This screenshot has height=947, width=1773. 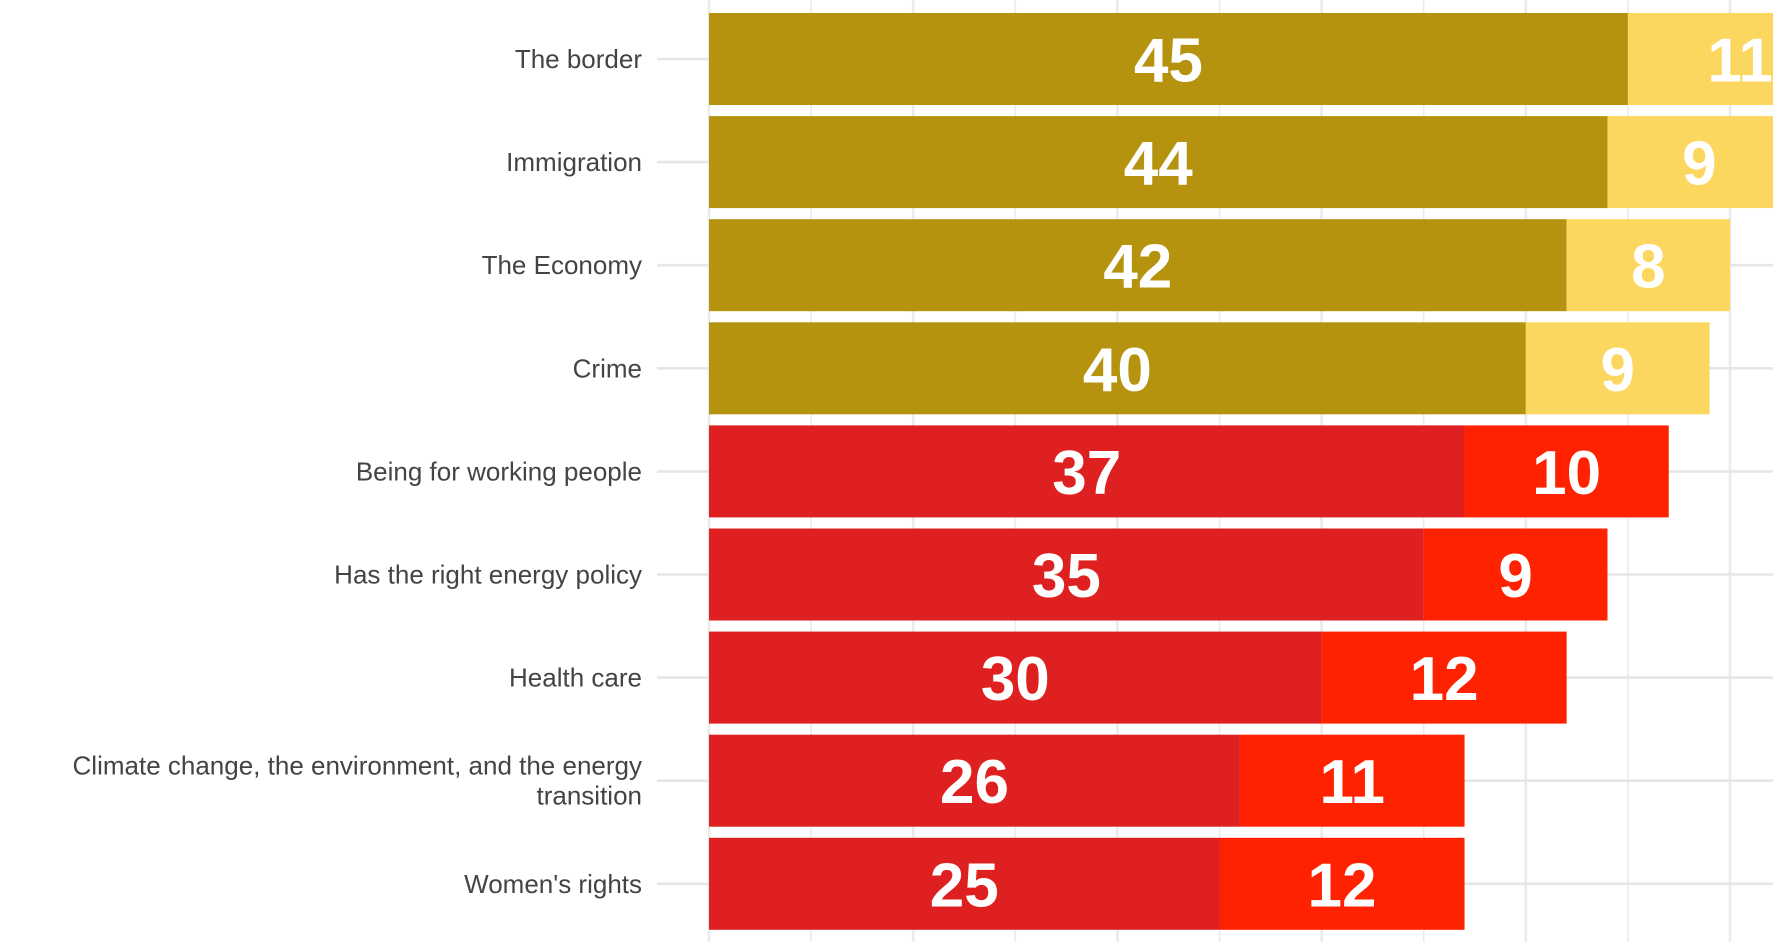 What do you see at coordinates (1168, 61) in the screenshot?
I see `bar-value-label: 45` at bounding box center [1168, 61].